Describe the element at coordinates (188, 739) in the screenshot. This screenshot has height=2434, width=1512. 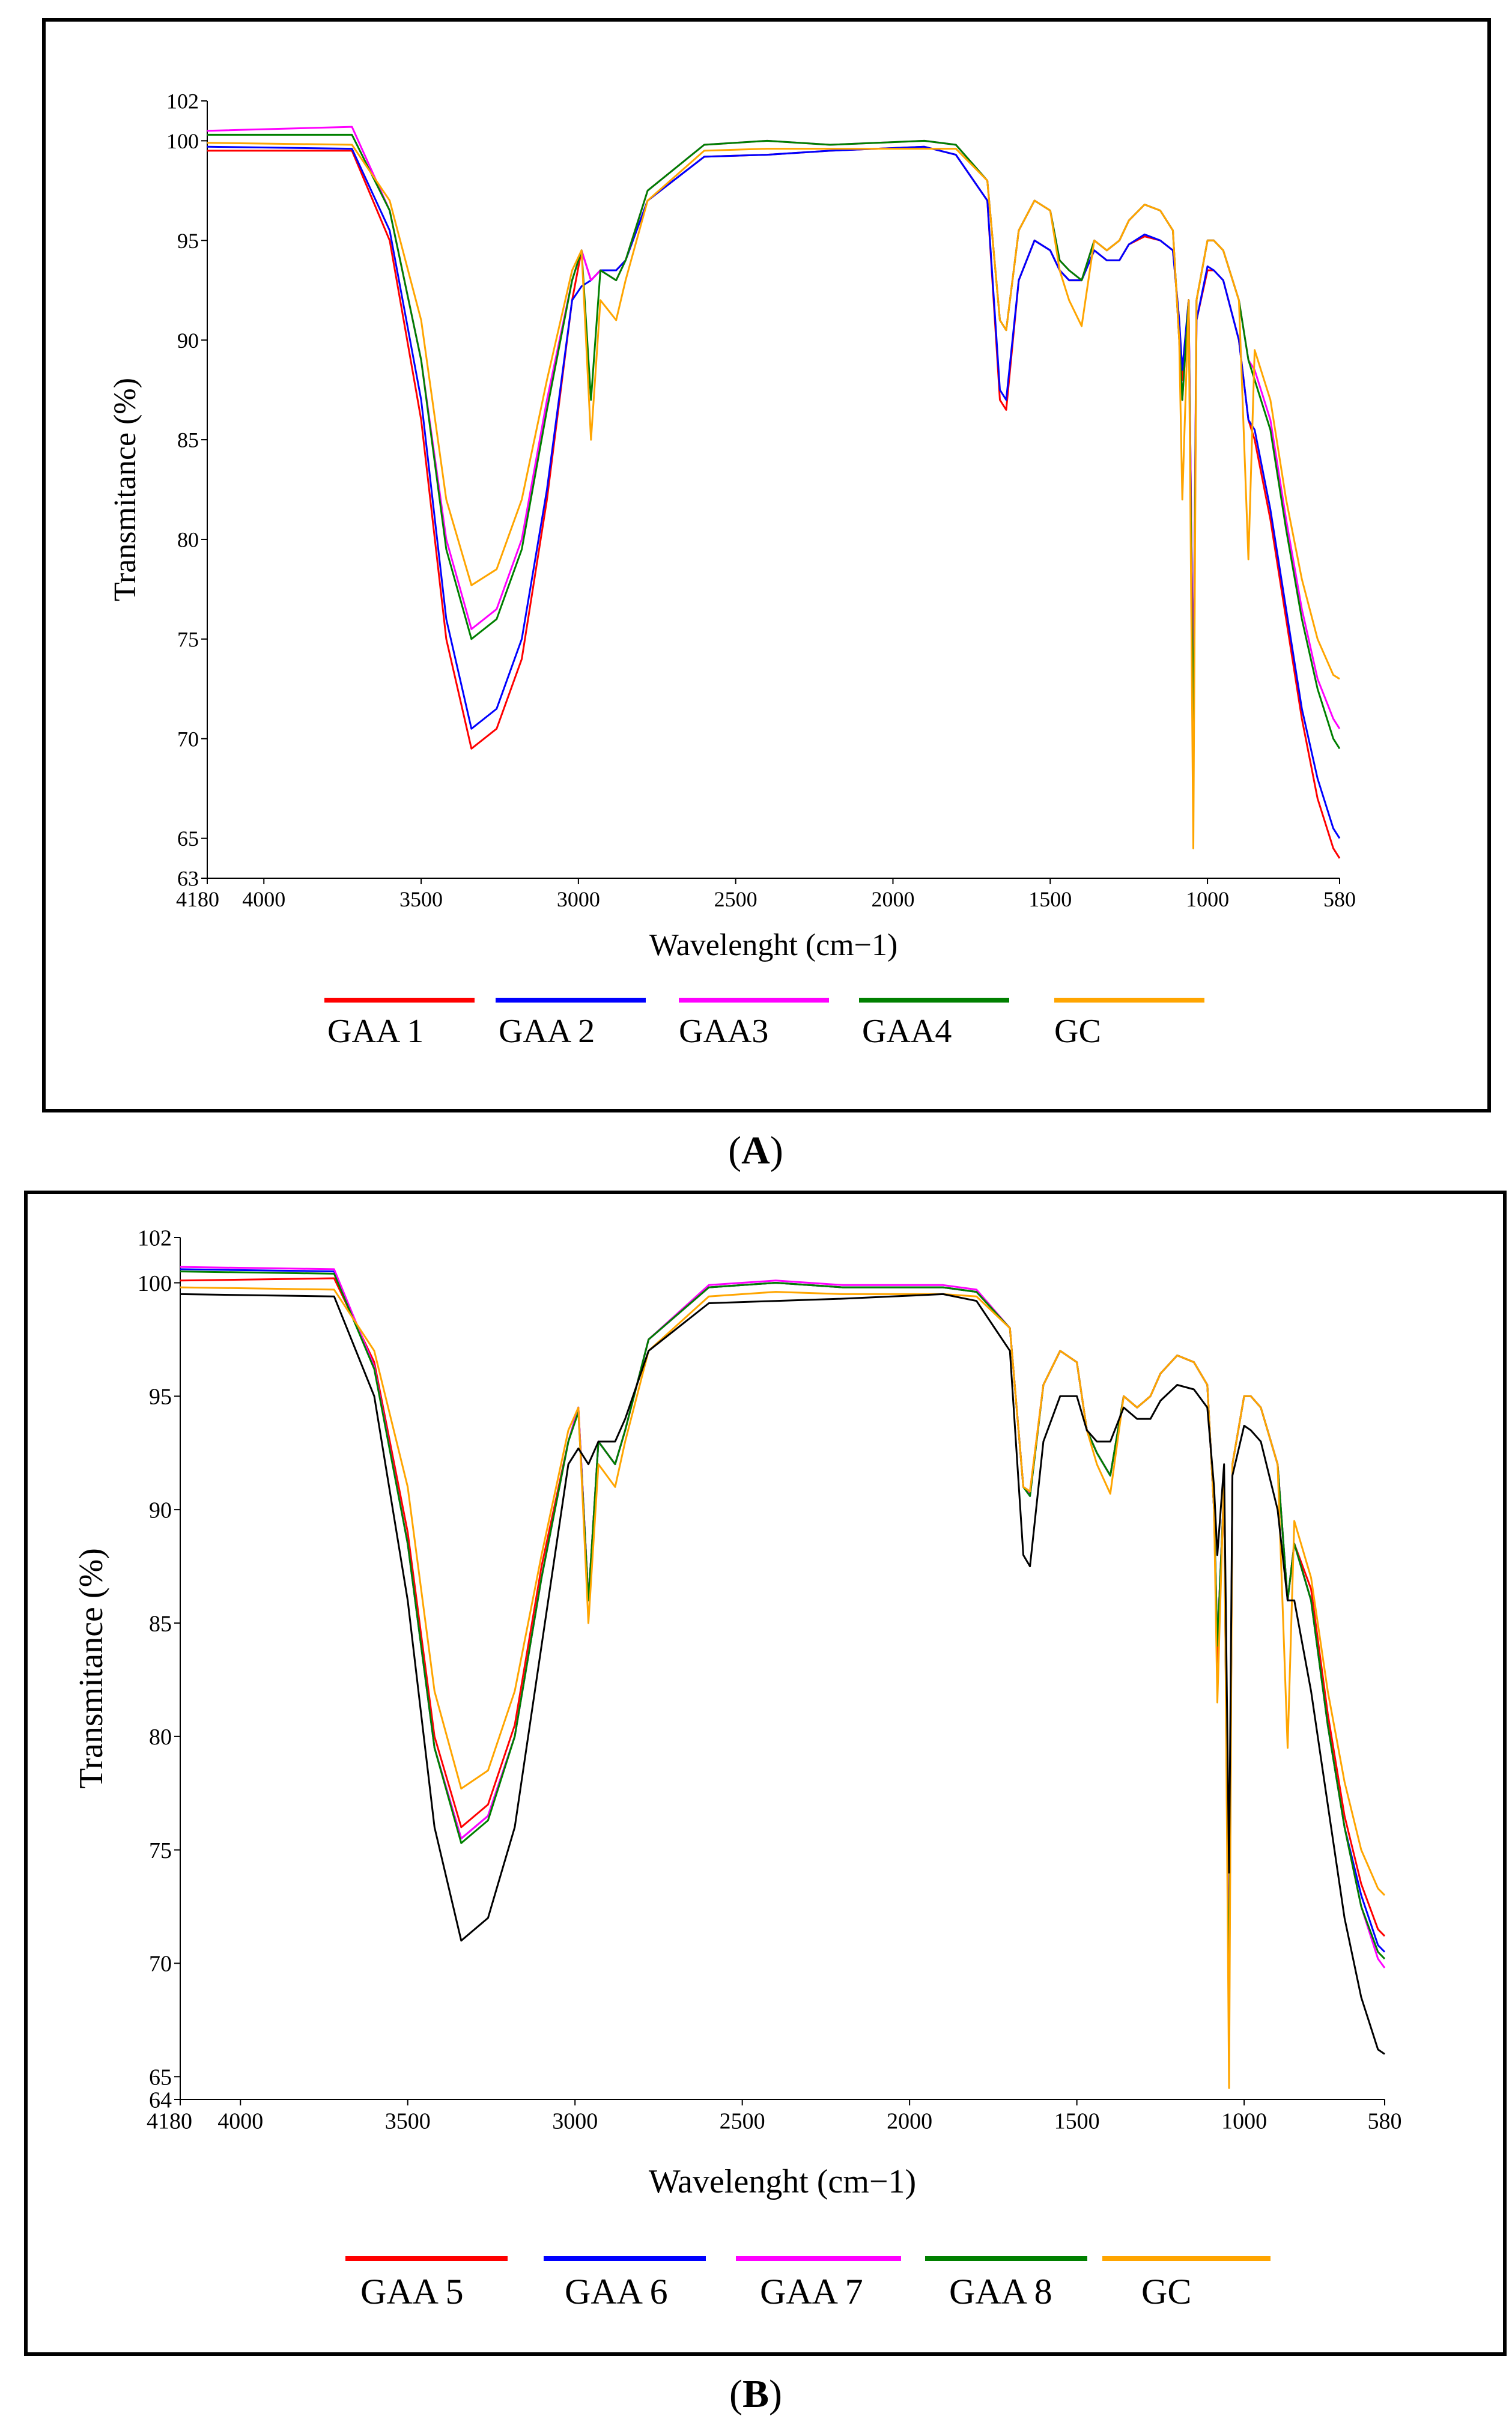
I see `panel-a-y-tick-label: 70` at that location.